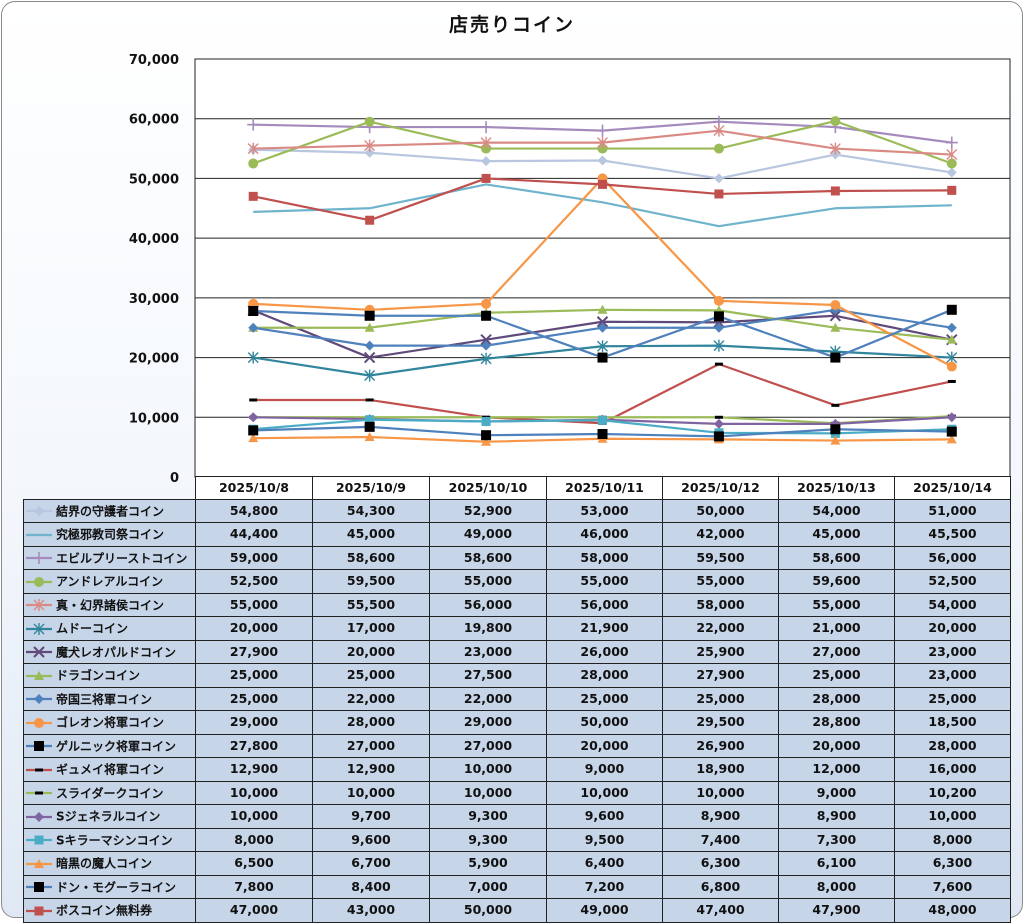 The image size is (1024, 923). I want to click on data-label: 58,000, so click(604, 557).